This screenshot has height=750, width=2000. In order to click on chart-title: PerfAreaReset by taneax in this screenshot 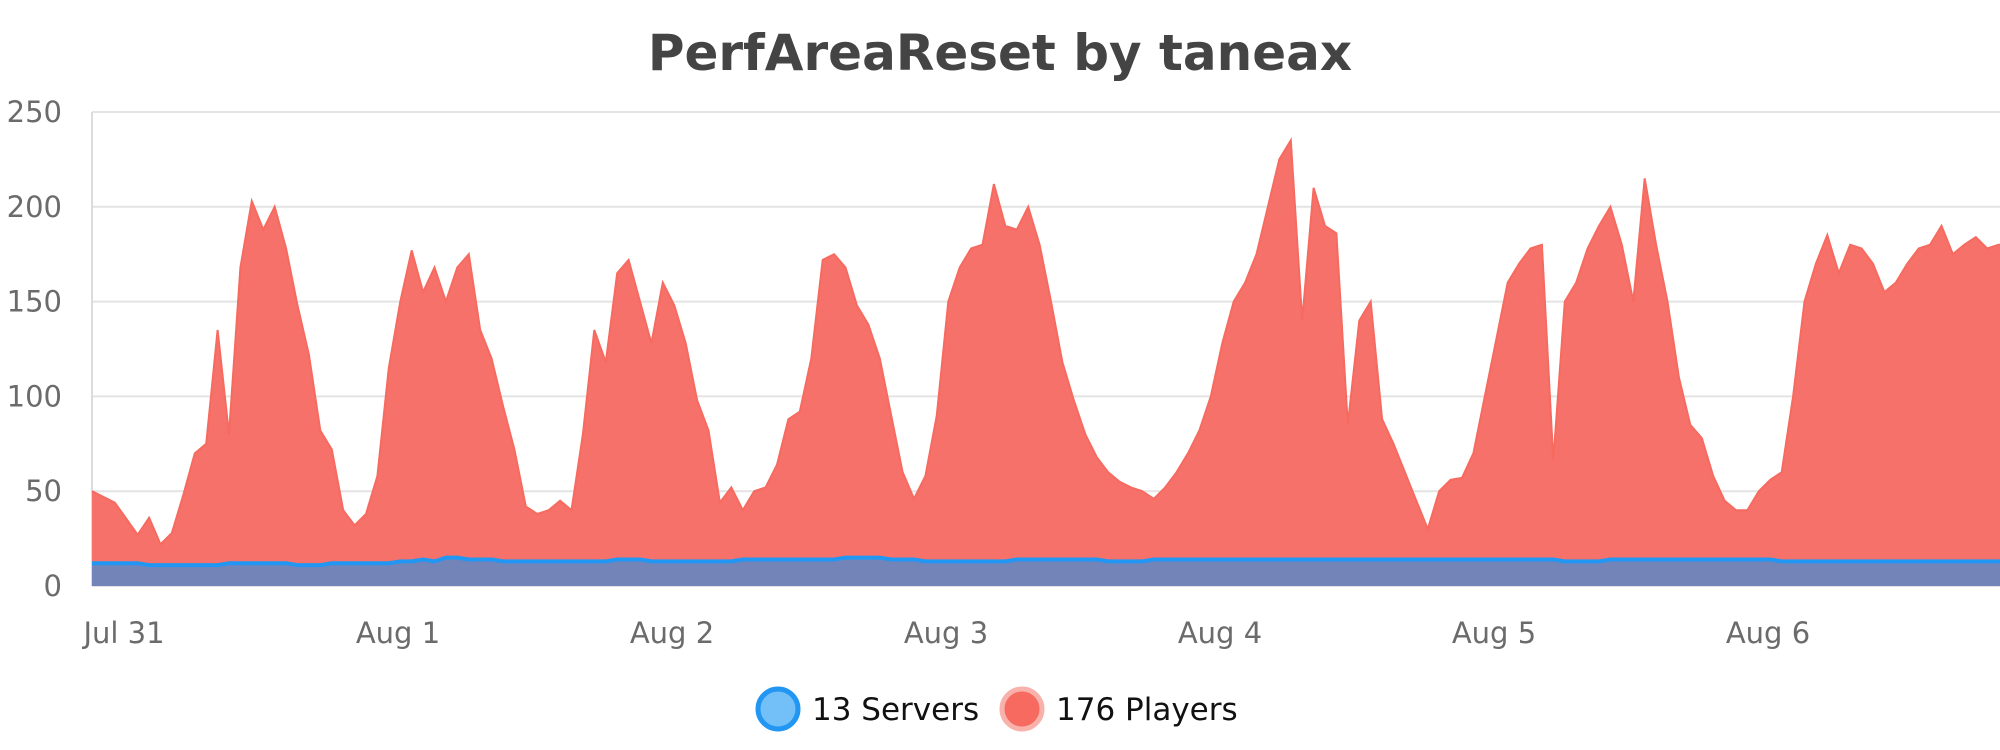, I will do `click(1000, 53)`.